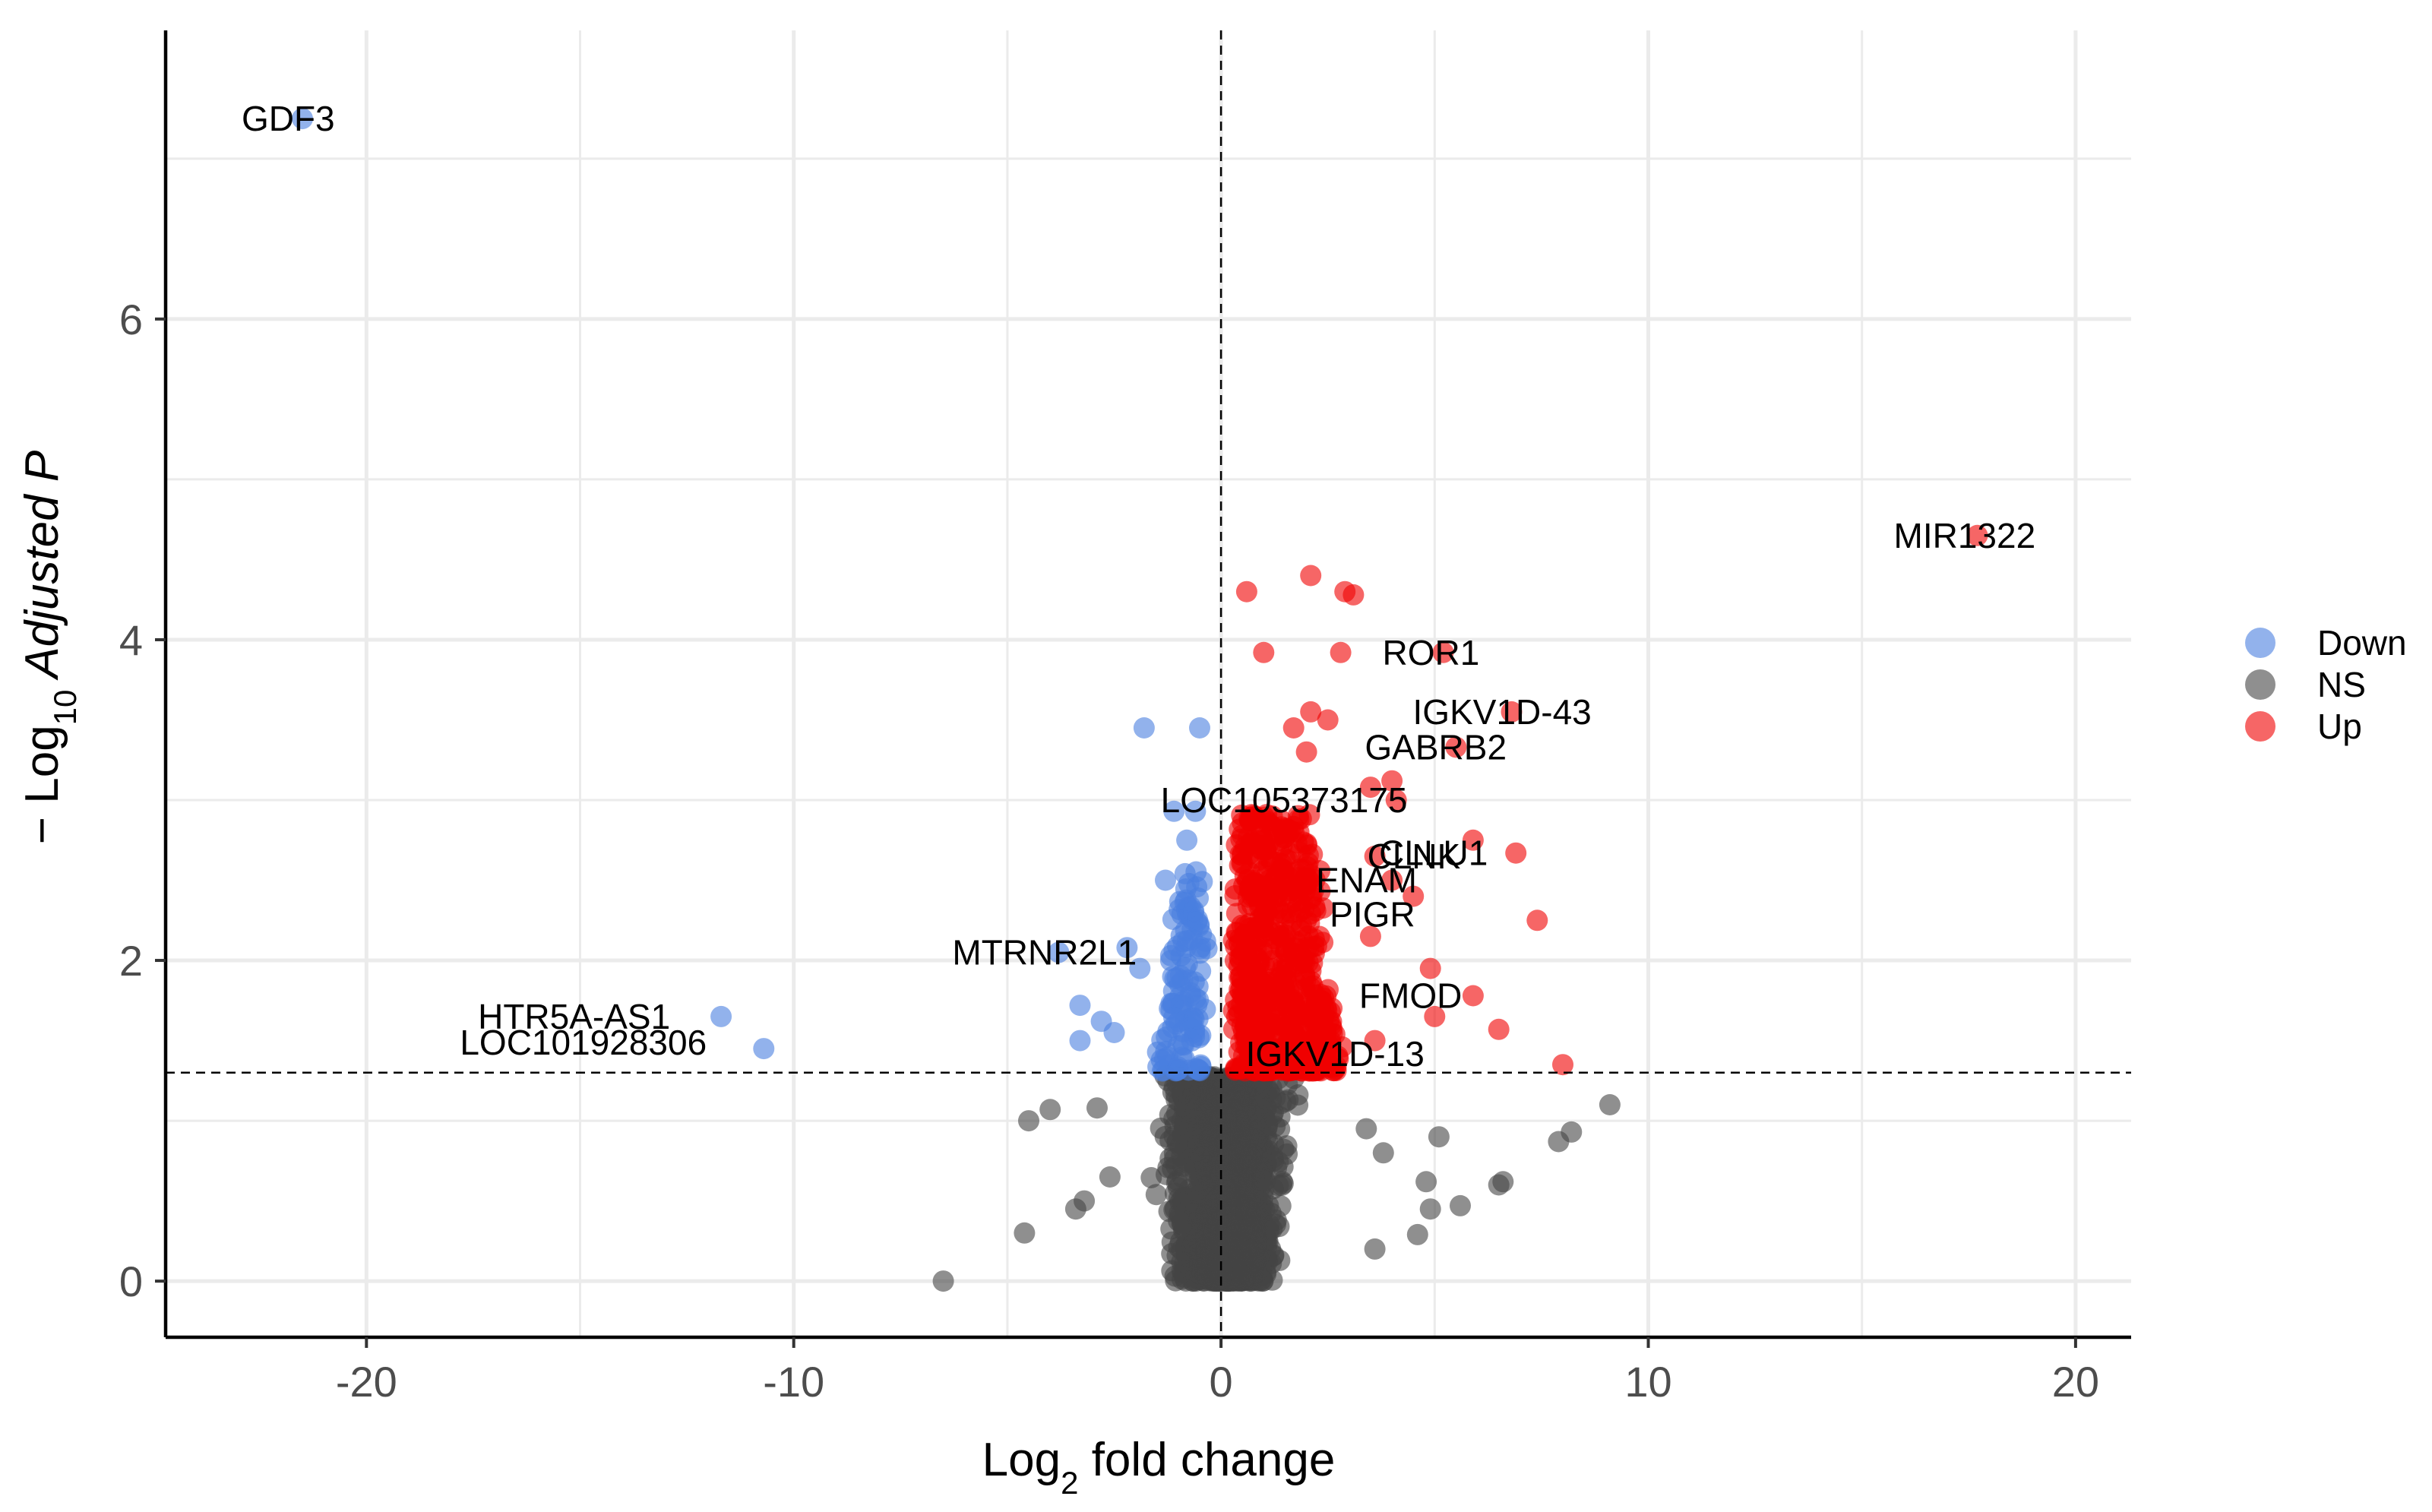 The width and height of the screenshot is (2432, 1512). Describe the element at coordinates (367, 1382) in the screenshot. I see `x-tick-label: -20` at that location.